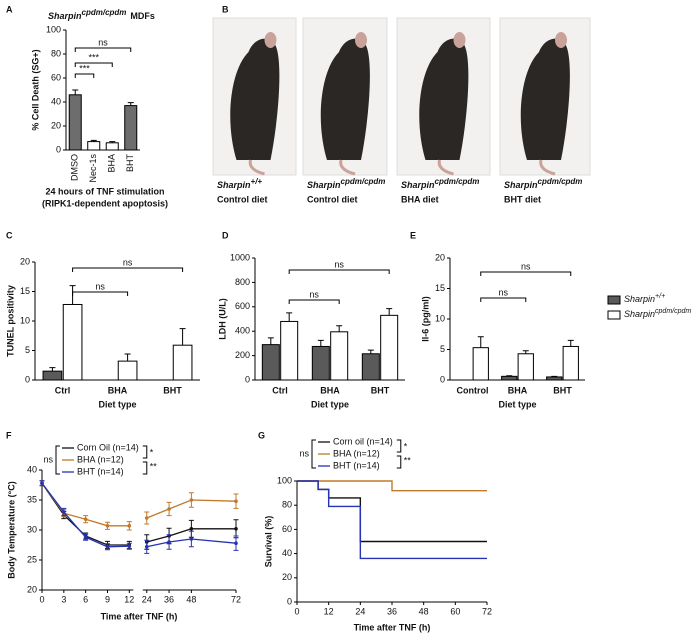 The width and height of the screenshot is (698, 636). I want to click on y-tick-label: 10, so click(440, 318).